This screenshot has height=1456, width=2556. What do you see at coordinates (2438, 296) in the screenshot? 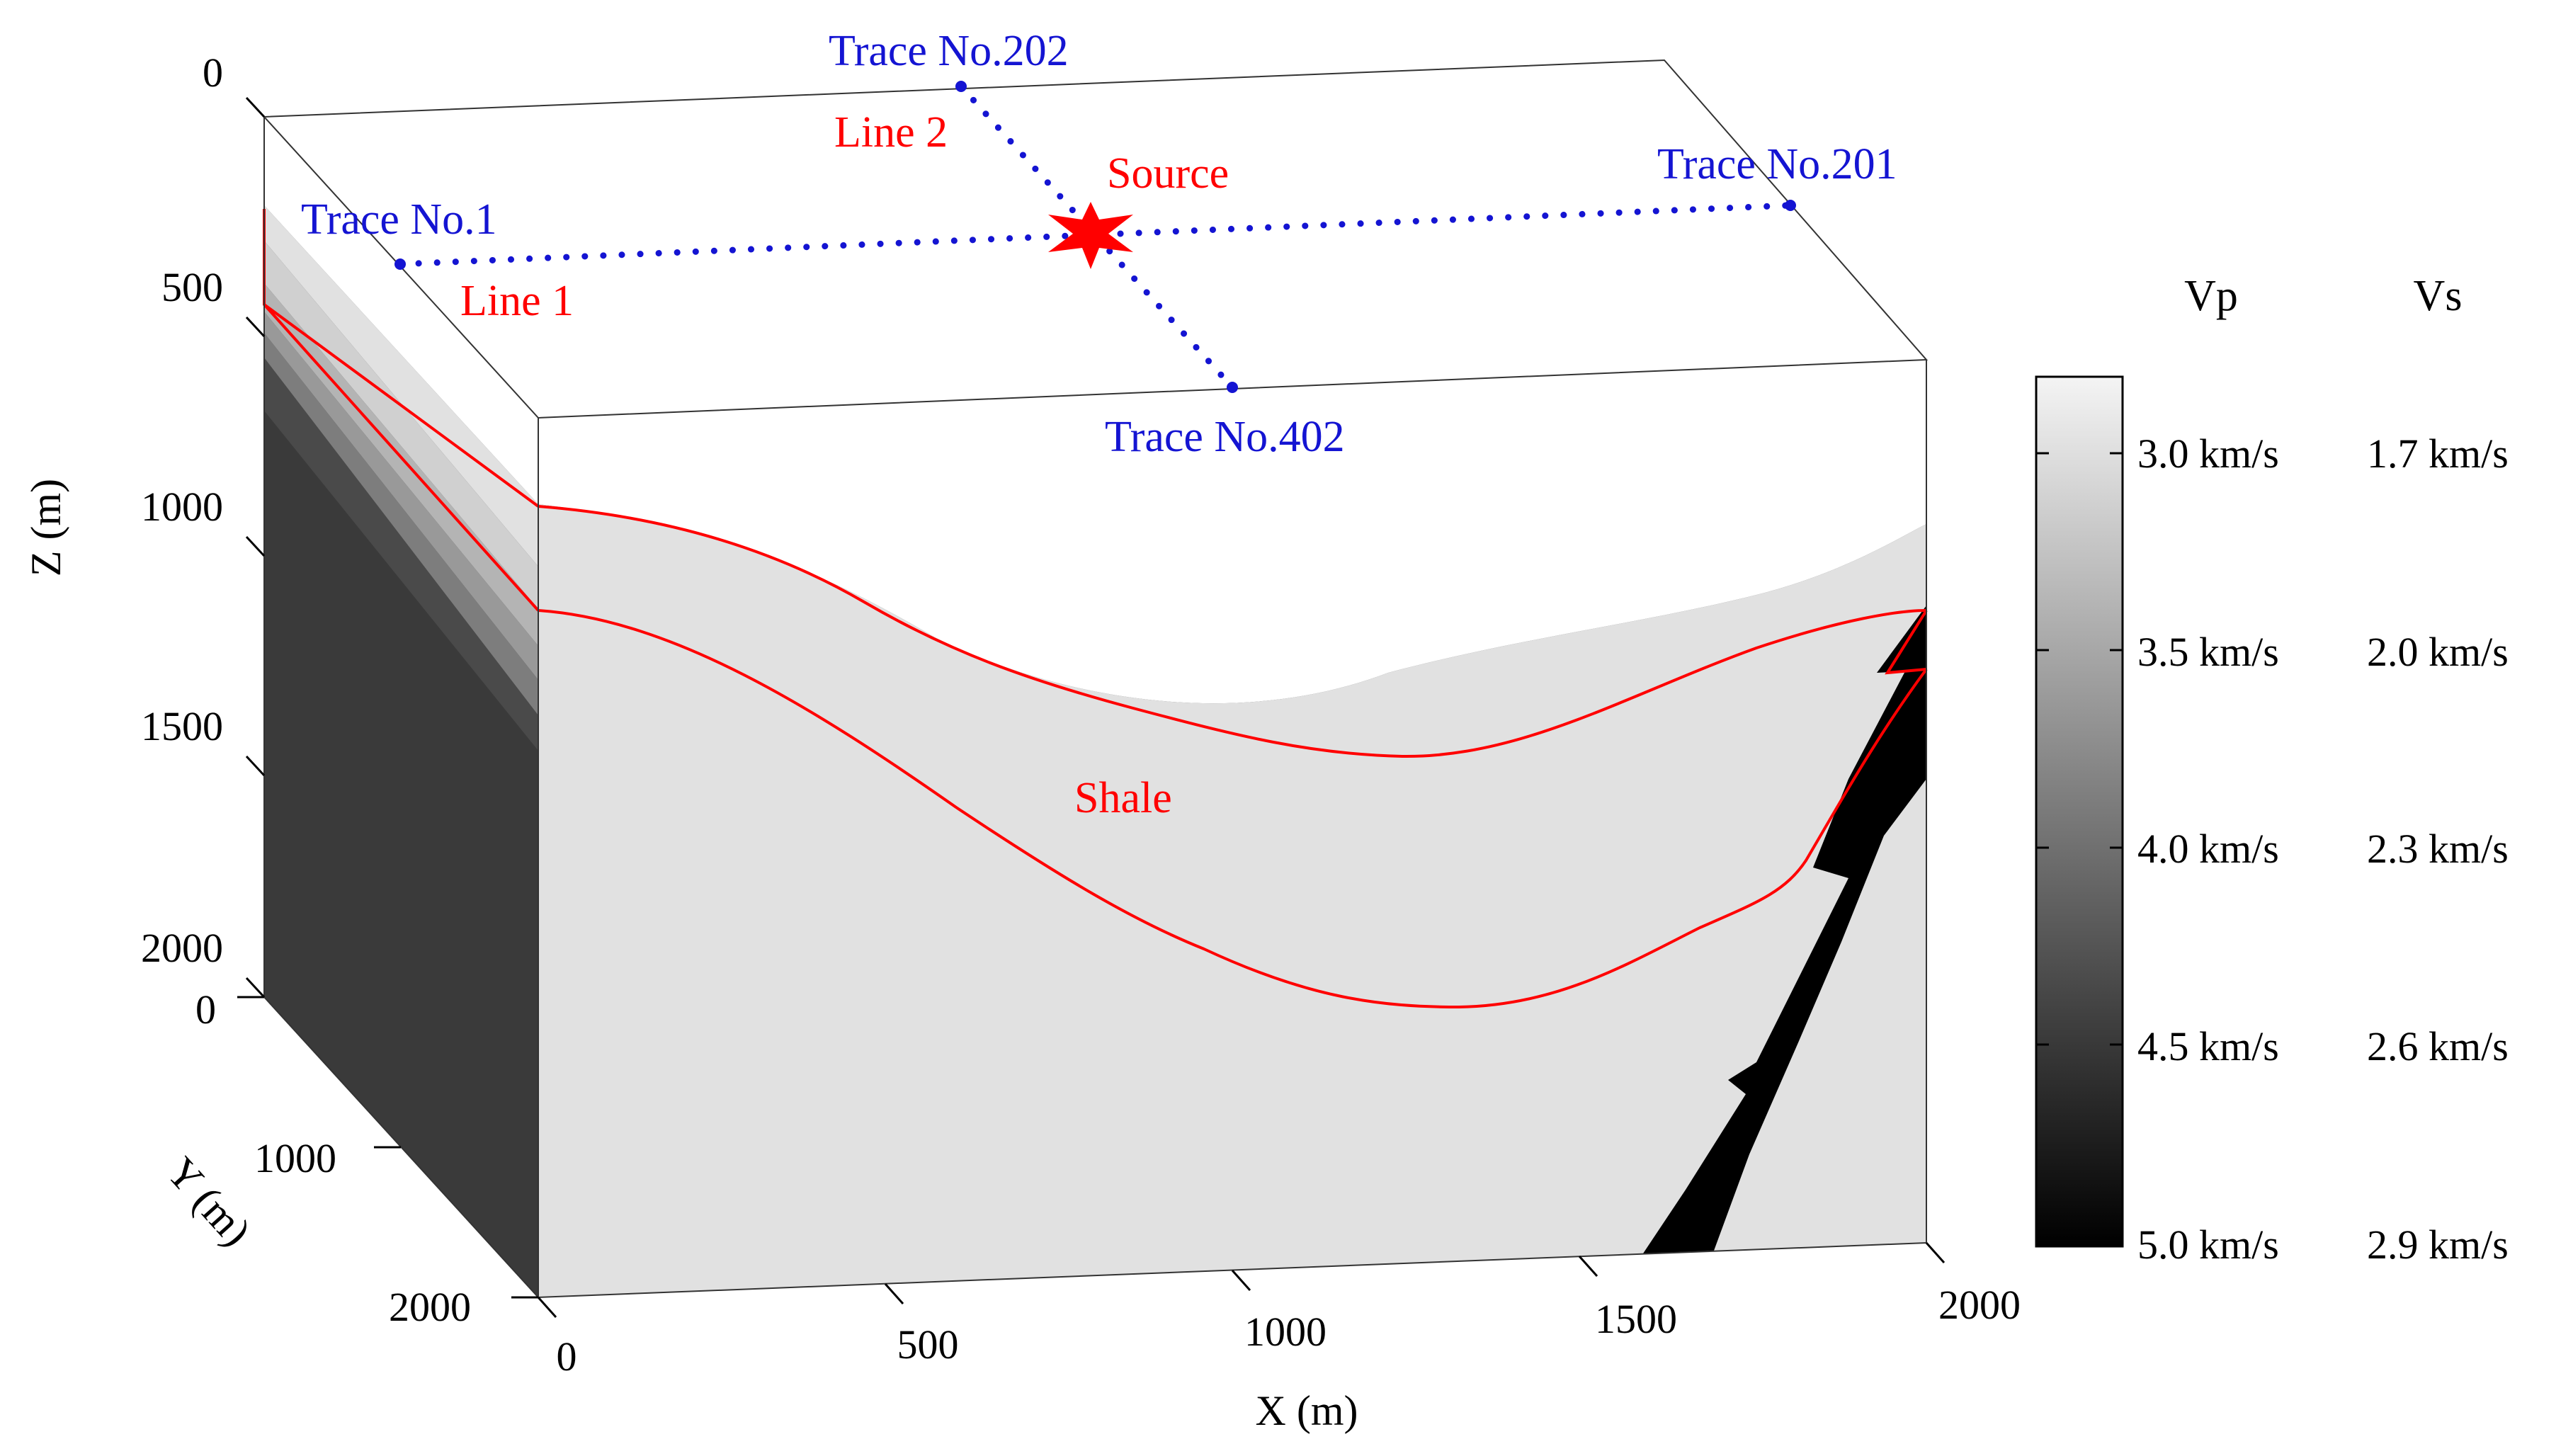
I see `vs-header: Vs` at bounding box center [2438, 296].